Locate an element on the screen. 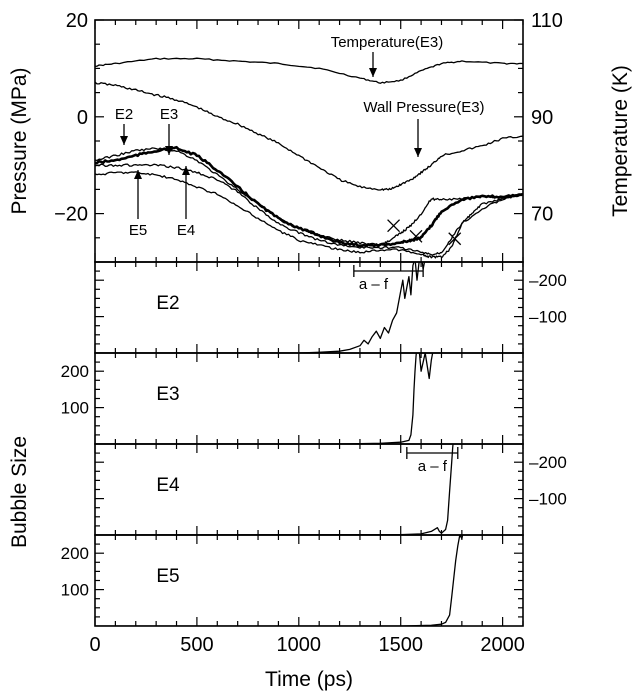 This screenshot has width=637, height=695. annotation-temperature-e3: Temperature(E3) is located at coordinates (387, 42).